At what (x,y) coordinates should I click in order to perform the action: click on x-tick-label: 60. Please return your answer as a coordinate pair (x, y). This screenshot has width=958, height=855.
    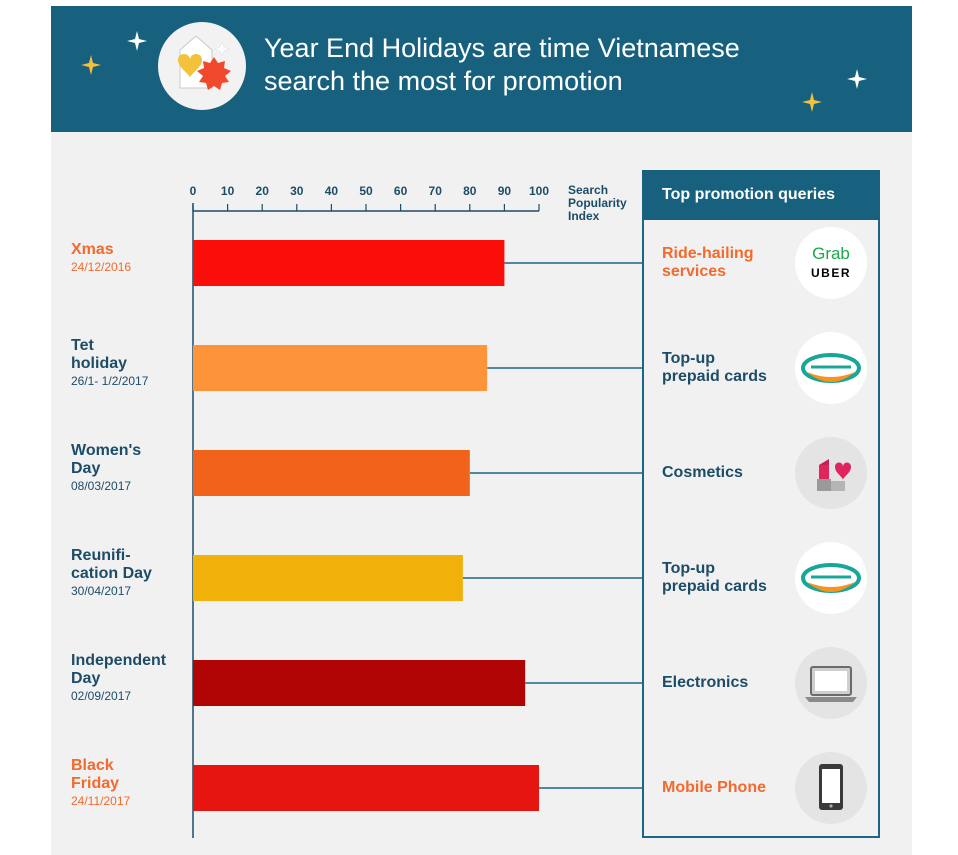
    Looking at the image, I should click on (401, 191).